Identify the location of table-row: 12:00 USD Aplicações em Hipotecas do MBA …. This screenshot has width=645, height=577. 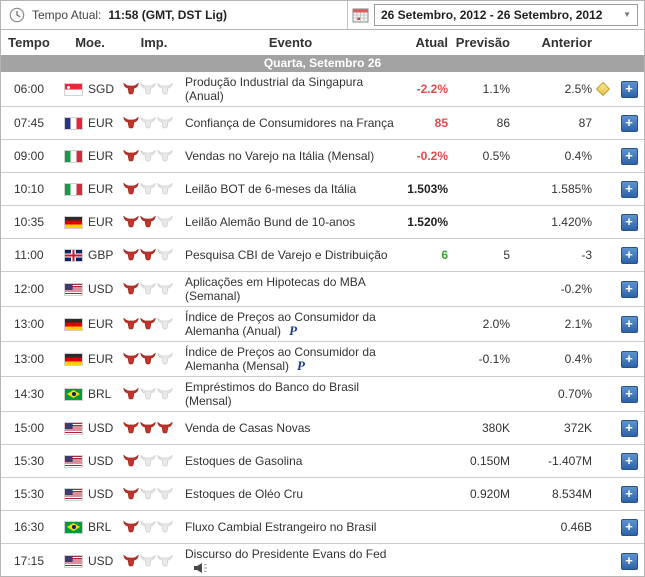
(322, 289).